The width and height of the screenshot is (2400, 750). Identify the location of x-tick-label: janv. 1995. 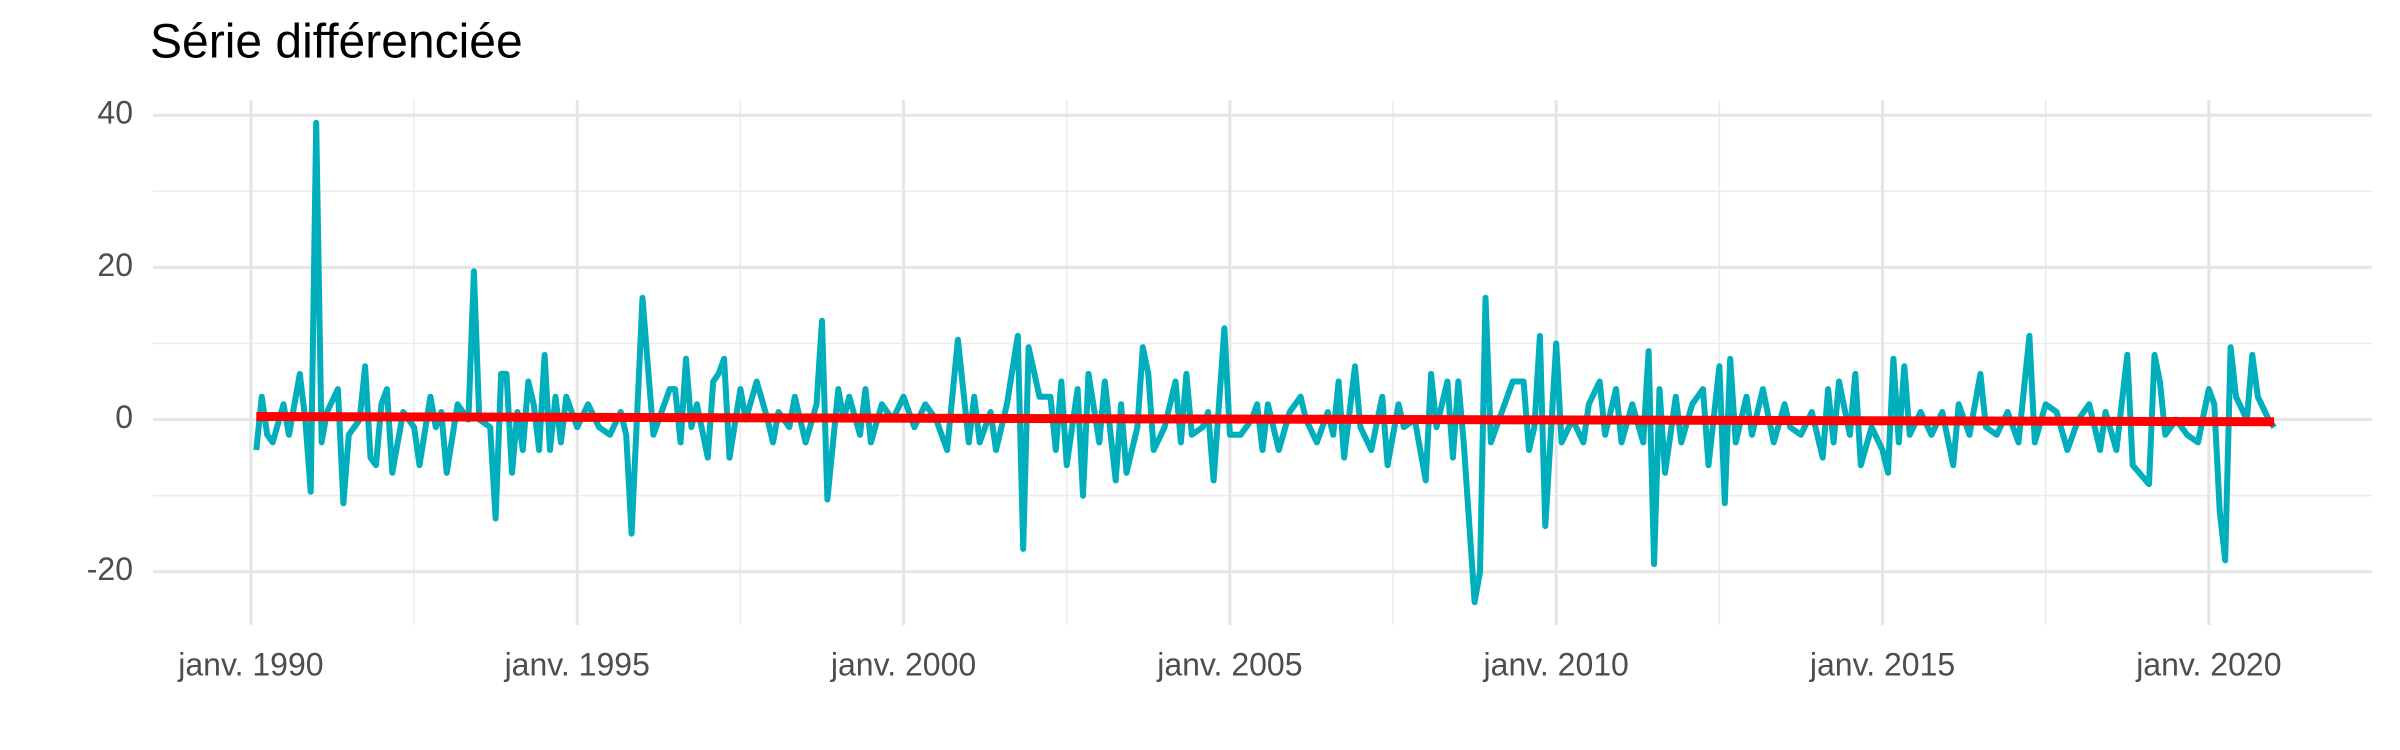
(577, 664).